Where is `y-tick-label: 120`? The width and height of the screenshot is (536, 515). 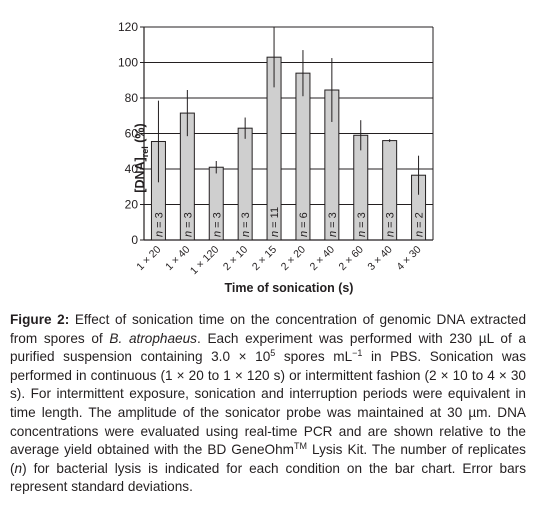 y-tick-label: 120 is located at coordinates (128, 27).